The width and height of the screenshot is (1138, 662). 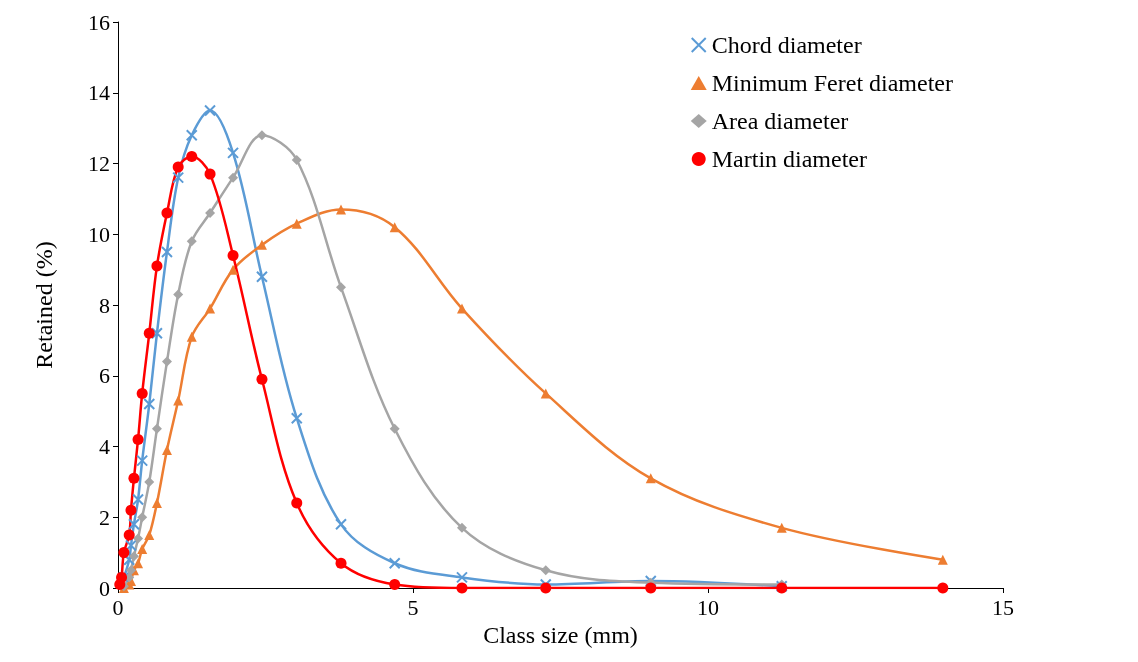 I want to click on y-tick-label: 10, so click(x=99, y=234).